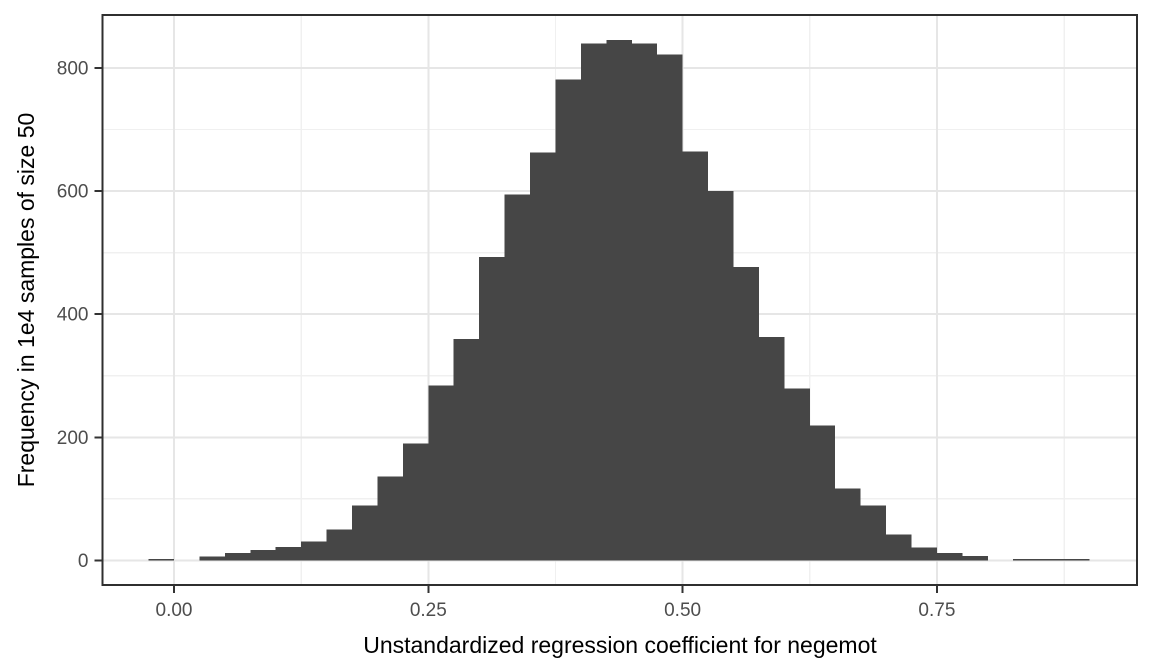 The image size is (1152, 672). What do you see at coordinates (428, 610) in the screenshot?
I see `x-tick-label: 0.25` at bounding box center [428, 610].